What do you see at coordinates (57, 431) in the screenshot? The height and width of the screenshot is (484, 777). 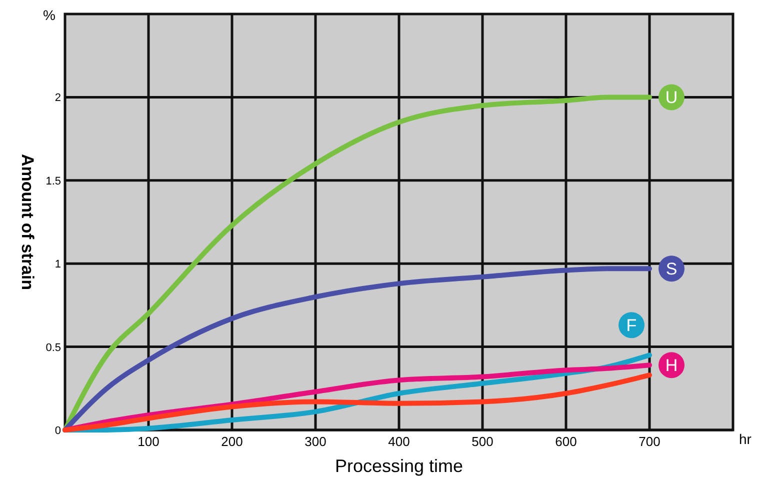 I see `y-tick-label: 0` at bounding box center [57, 431].